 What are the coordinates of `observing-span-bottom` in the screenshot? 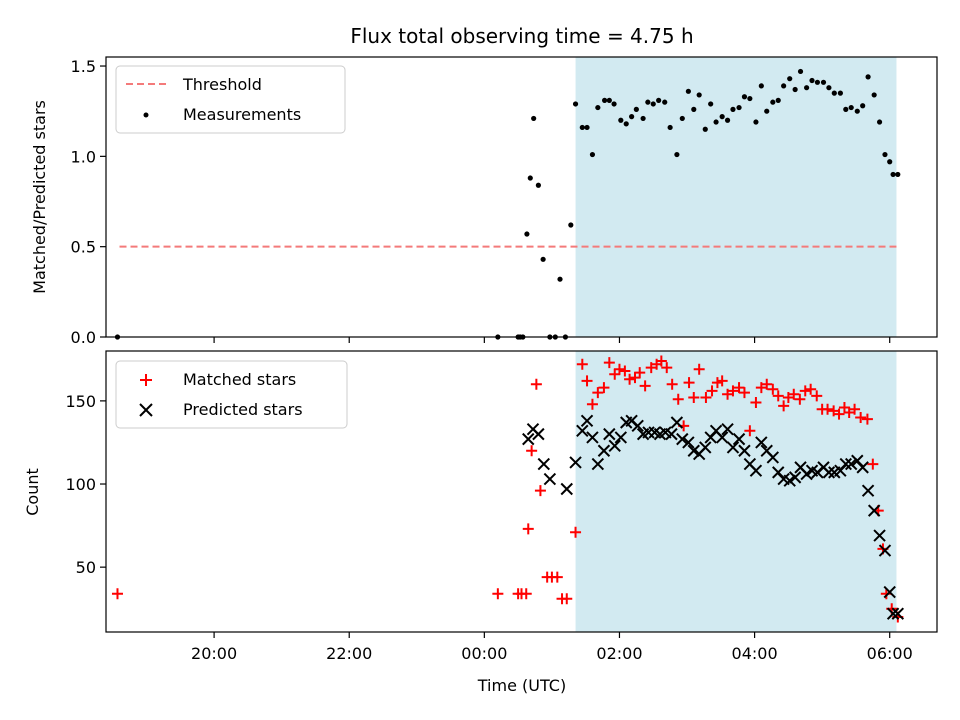 It's located at (736, 491).